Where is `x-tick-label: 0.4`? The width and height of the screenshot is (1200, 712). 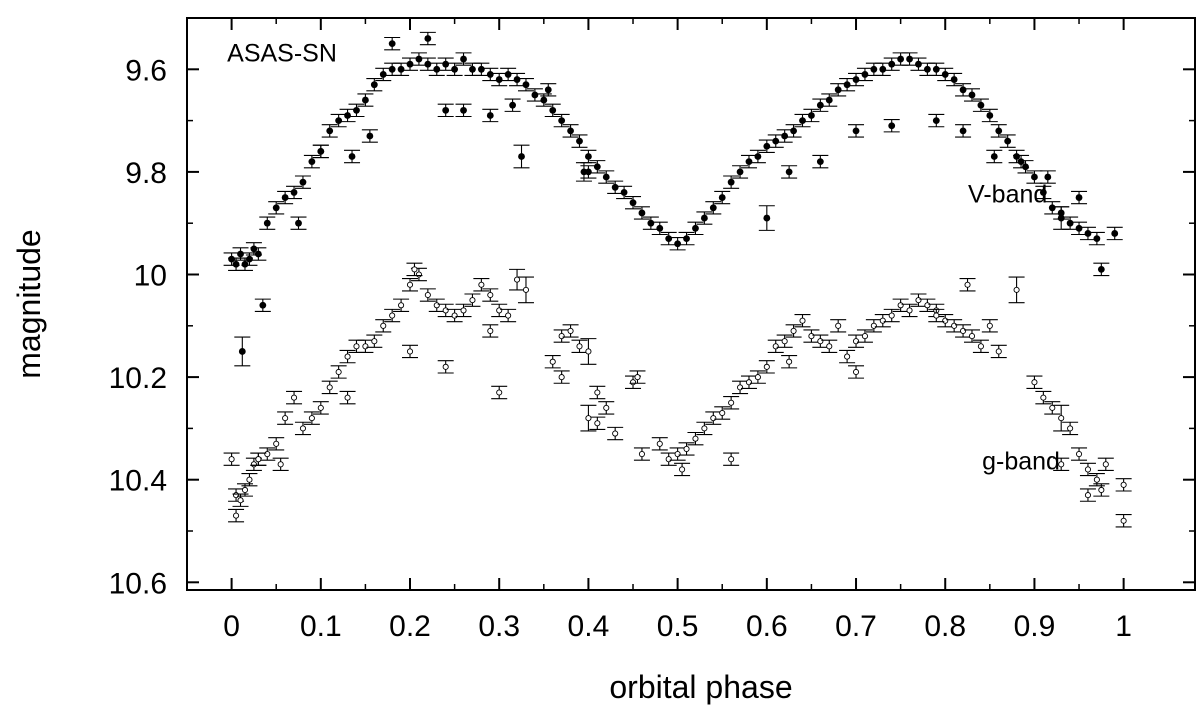 x-tick-label: 0.4 is located at coordinates (589, 626).